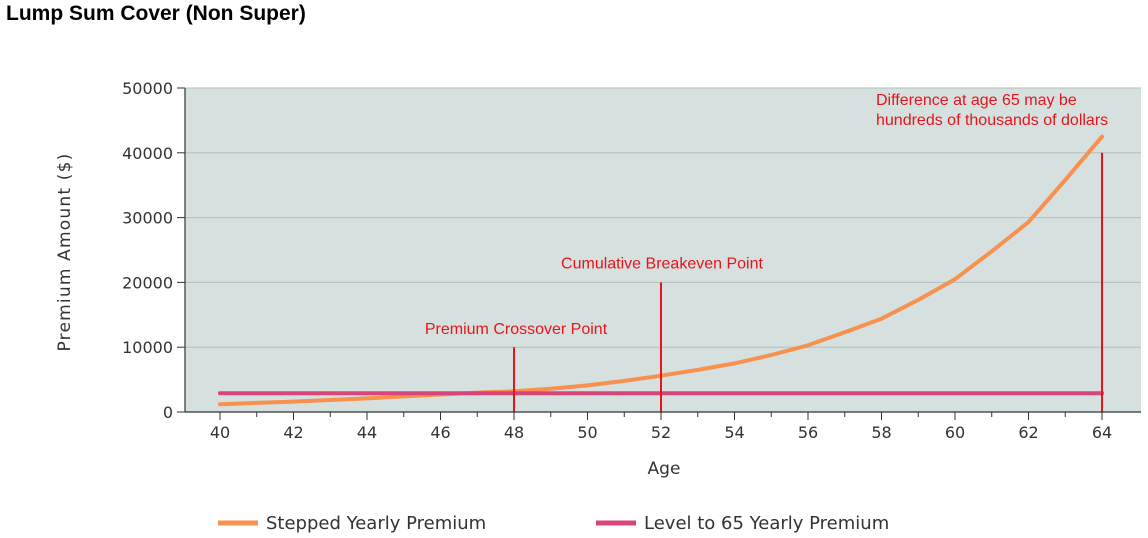  I want to click on x-axis-label: Age, so click(664, 469).